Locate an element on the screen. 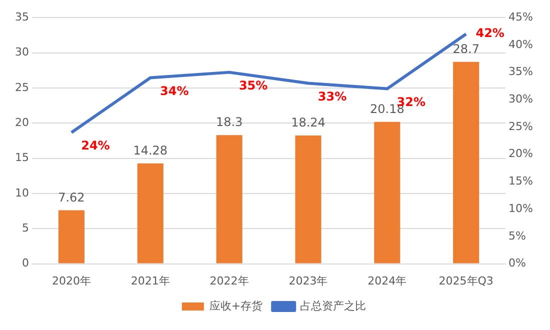 This screenshot has height=330, width=550. y-tick-label: 35 is located at coordinates (21, 17).